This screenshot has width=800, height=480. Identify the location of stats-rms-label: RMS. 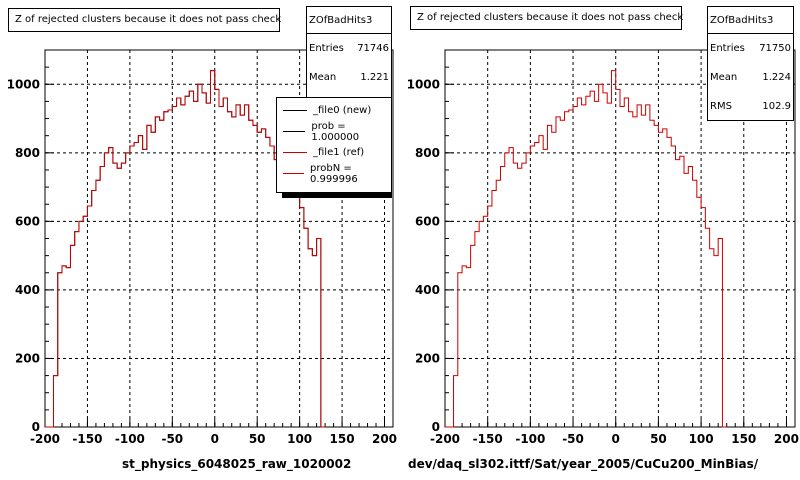
(721, 106).